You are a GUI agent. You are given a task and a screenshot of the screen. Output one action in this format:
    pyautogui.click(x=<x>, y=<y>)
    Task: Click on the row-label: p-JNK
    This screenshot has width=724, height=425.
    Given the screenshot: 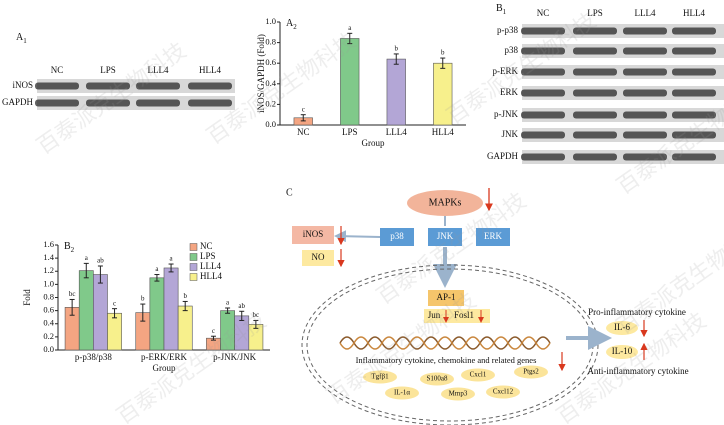 What is the action you would take?
    pyautogui.click(x=506, y=114)
    